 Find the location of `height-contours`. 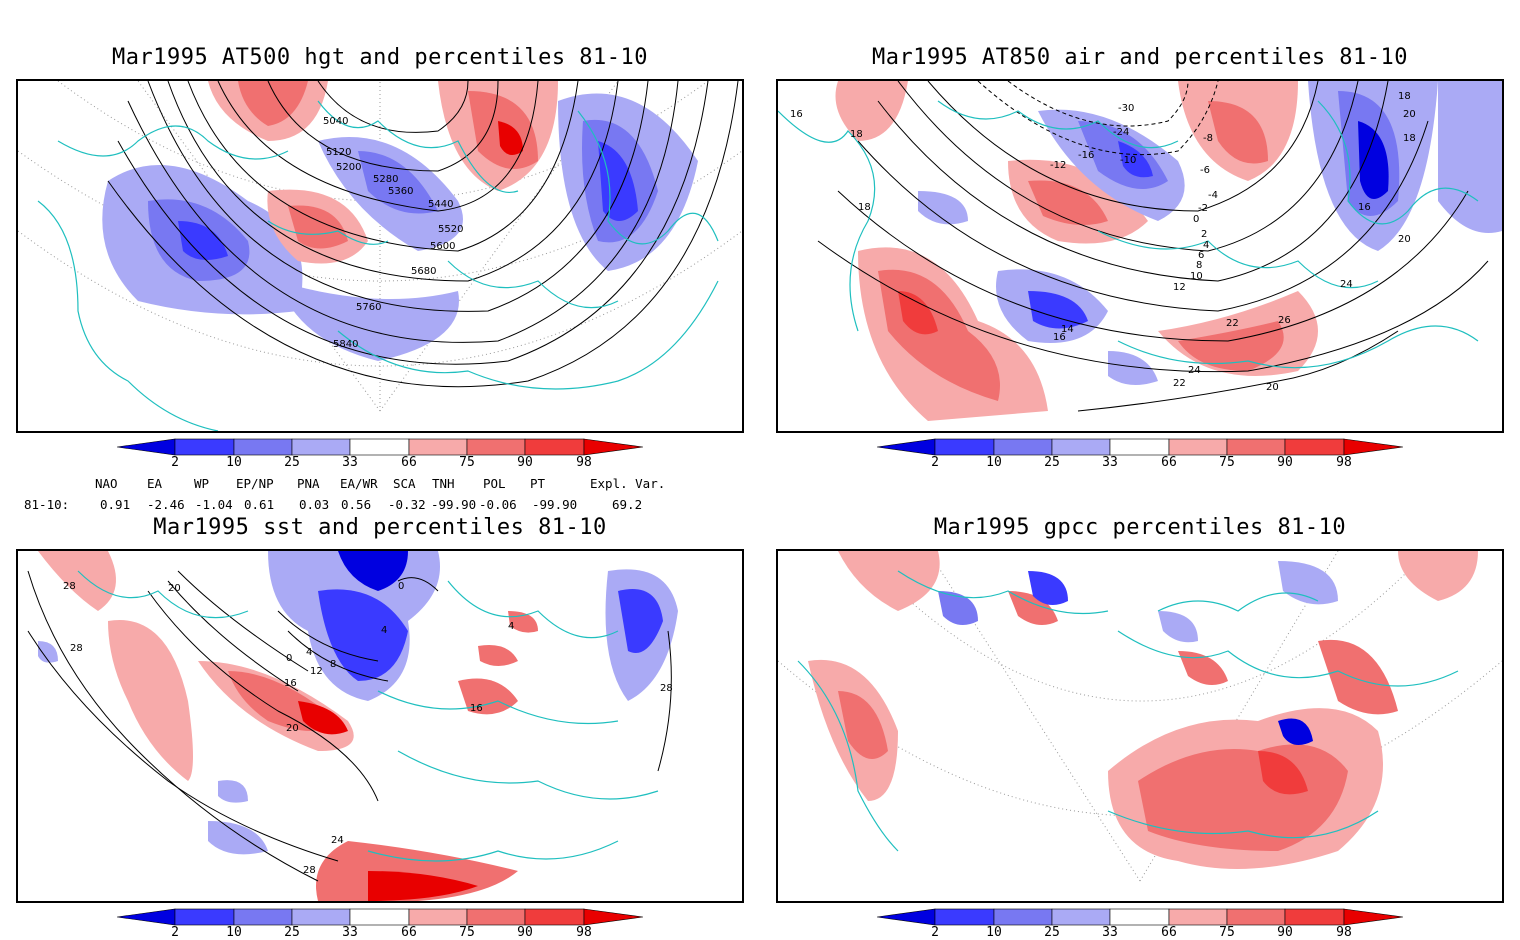

height-contours is located at coordinates (423, 234).